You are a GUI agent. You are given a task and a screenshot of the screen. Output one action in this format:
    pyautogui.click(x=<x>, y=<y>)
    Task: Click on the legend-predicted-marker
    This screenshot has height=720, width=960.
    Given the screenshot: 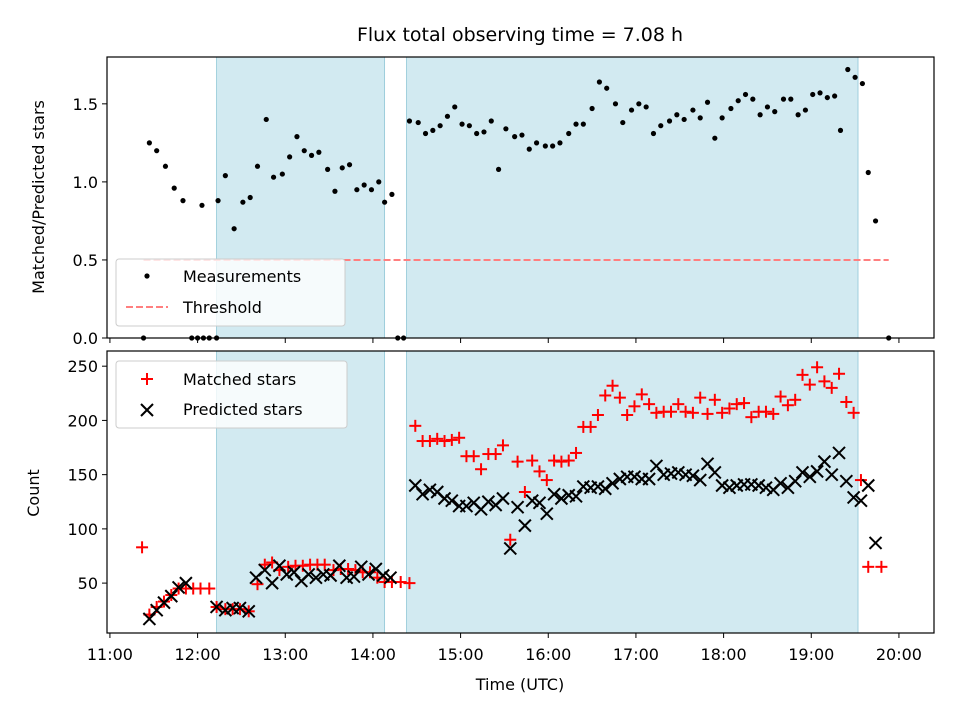 What is the action you would take?
    pyautogui.click(x=147, y=410)
    